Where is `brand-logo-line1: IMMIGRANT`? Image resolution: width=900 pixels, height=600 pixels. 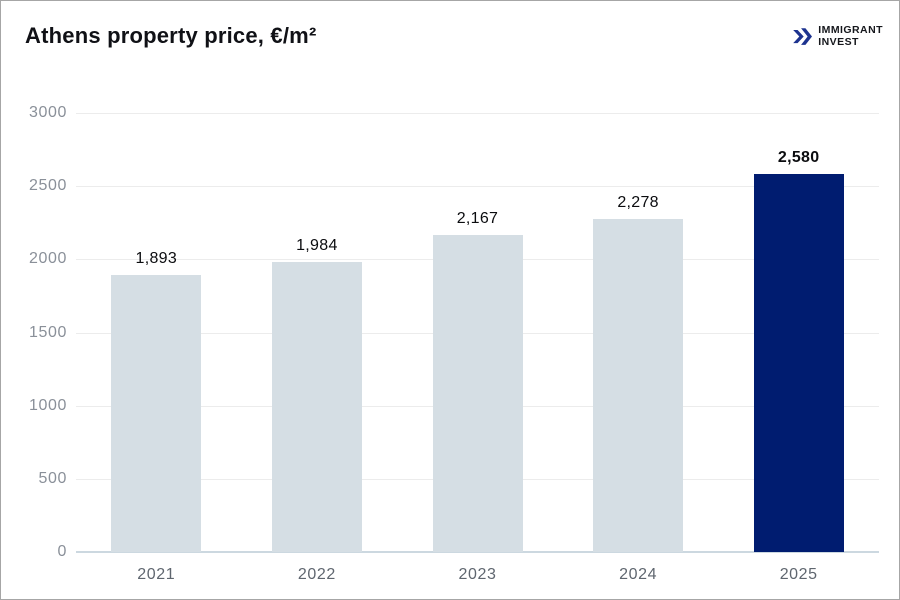
brand-logo-line1: IMMIGRANT is located at coordinates (850, 30).